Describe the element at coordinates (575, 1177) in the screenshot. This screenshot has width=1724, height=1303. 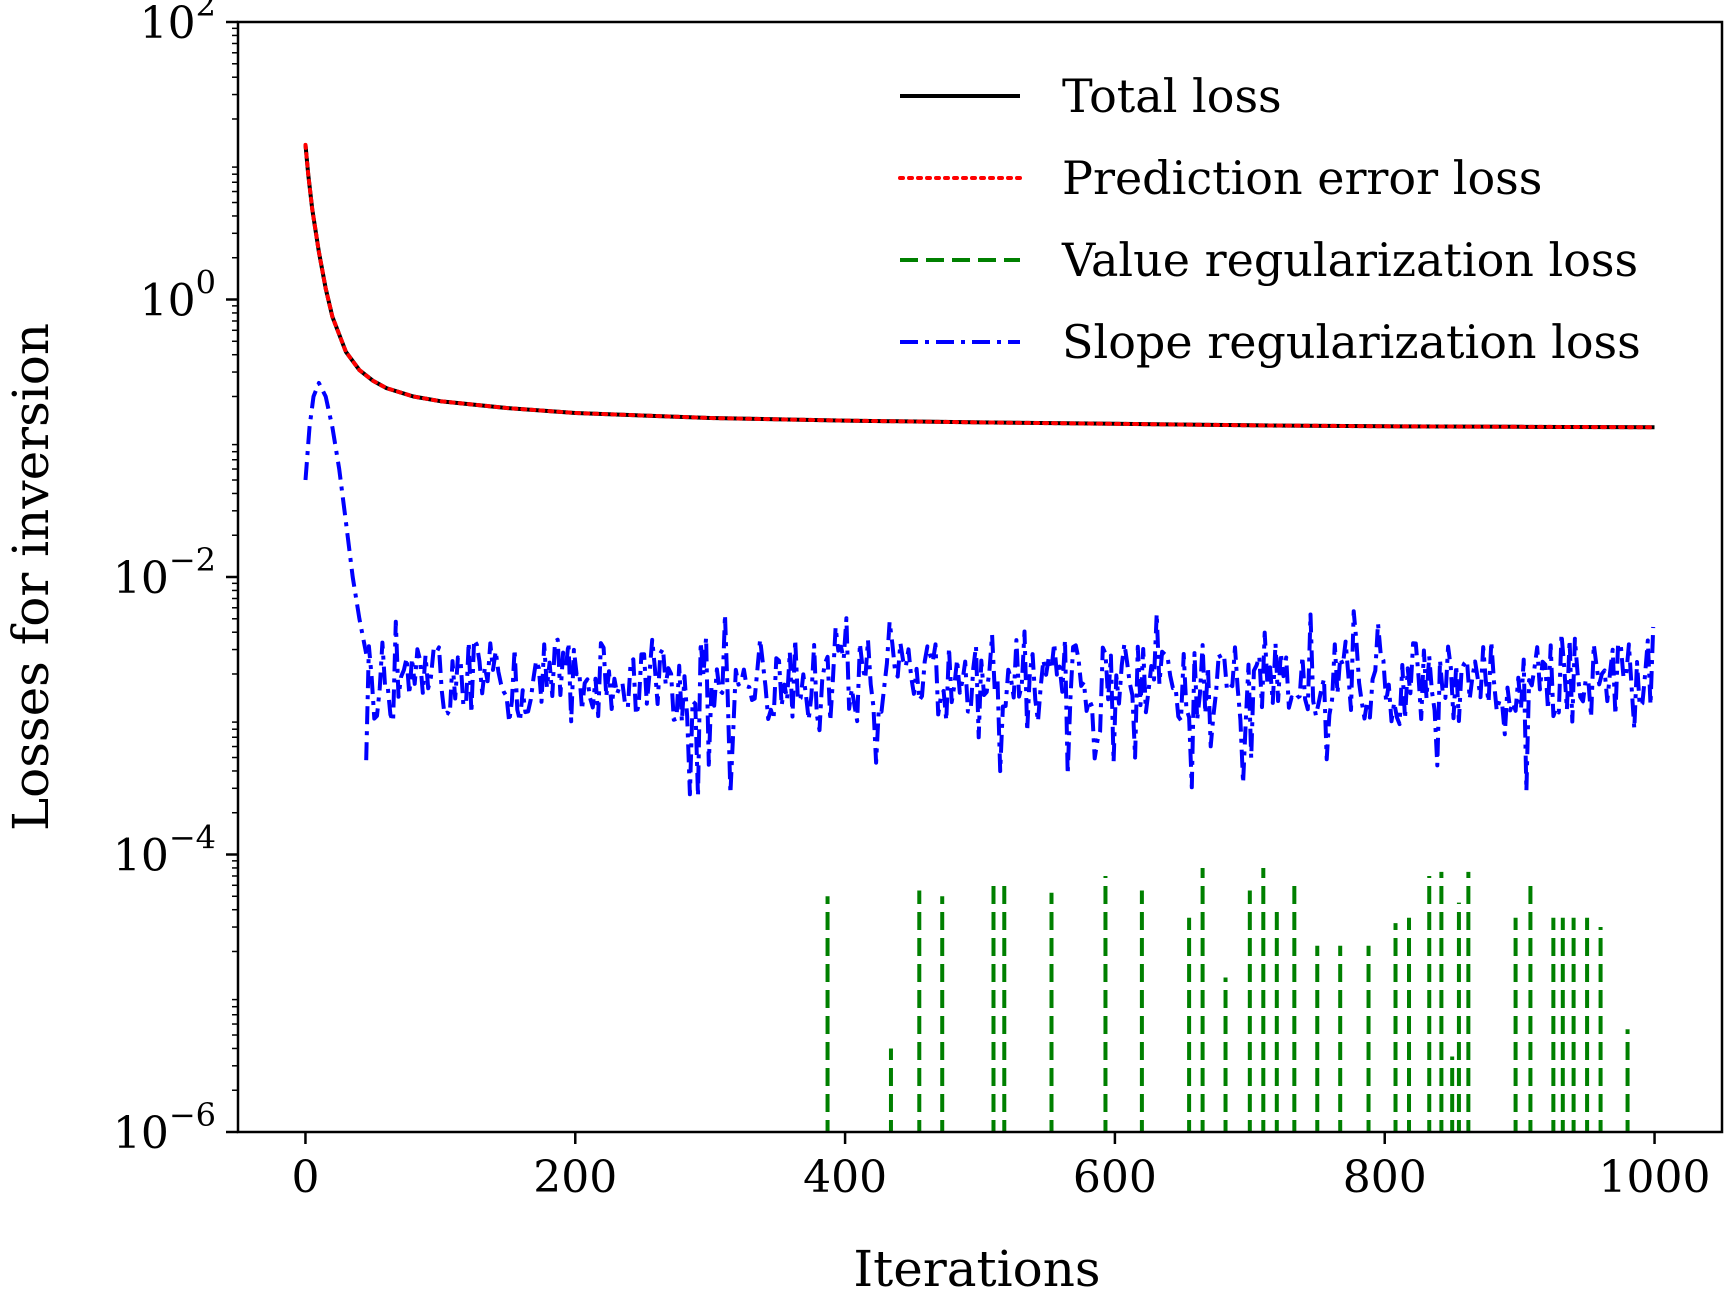
I see `x-tick-label: 200` at that location.